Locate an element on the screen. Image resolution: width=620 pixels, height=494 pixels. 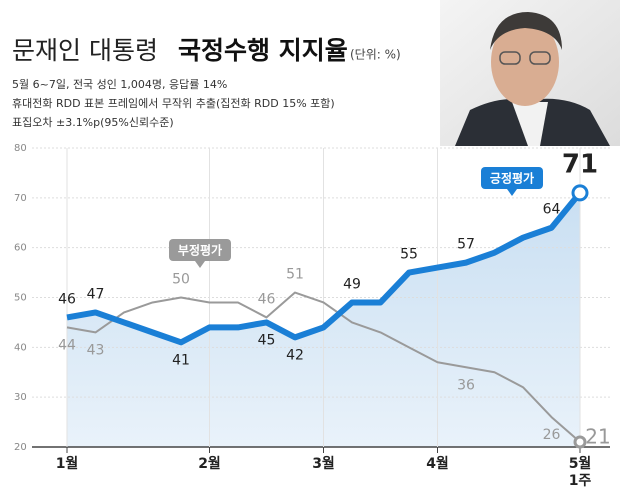
value-label: 57 is located at coordinates (466, 245).